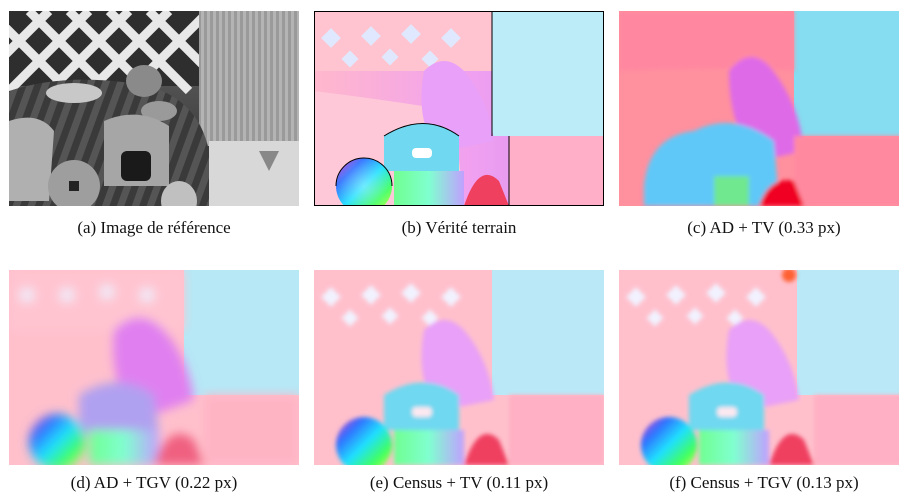  I want to click on census-tgv-flow, so click(759, 367).